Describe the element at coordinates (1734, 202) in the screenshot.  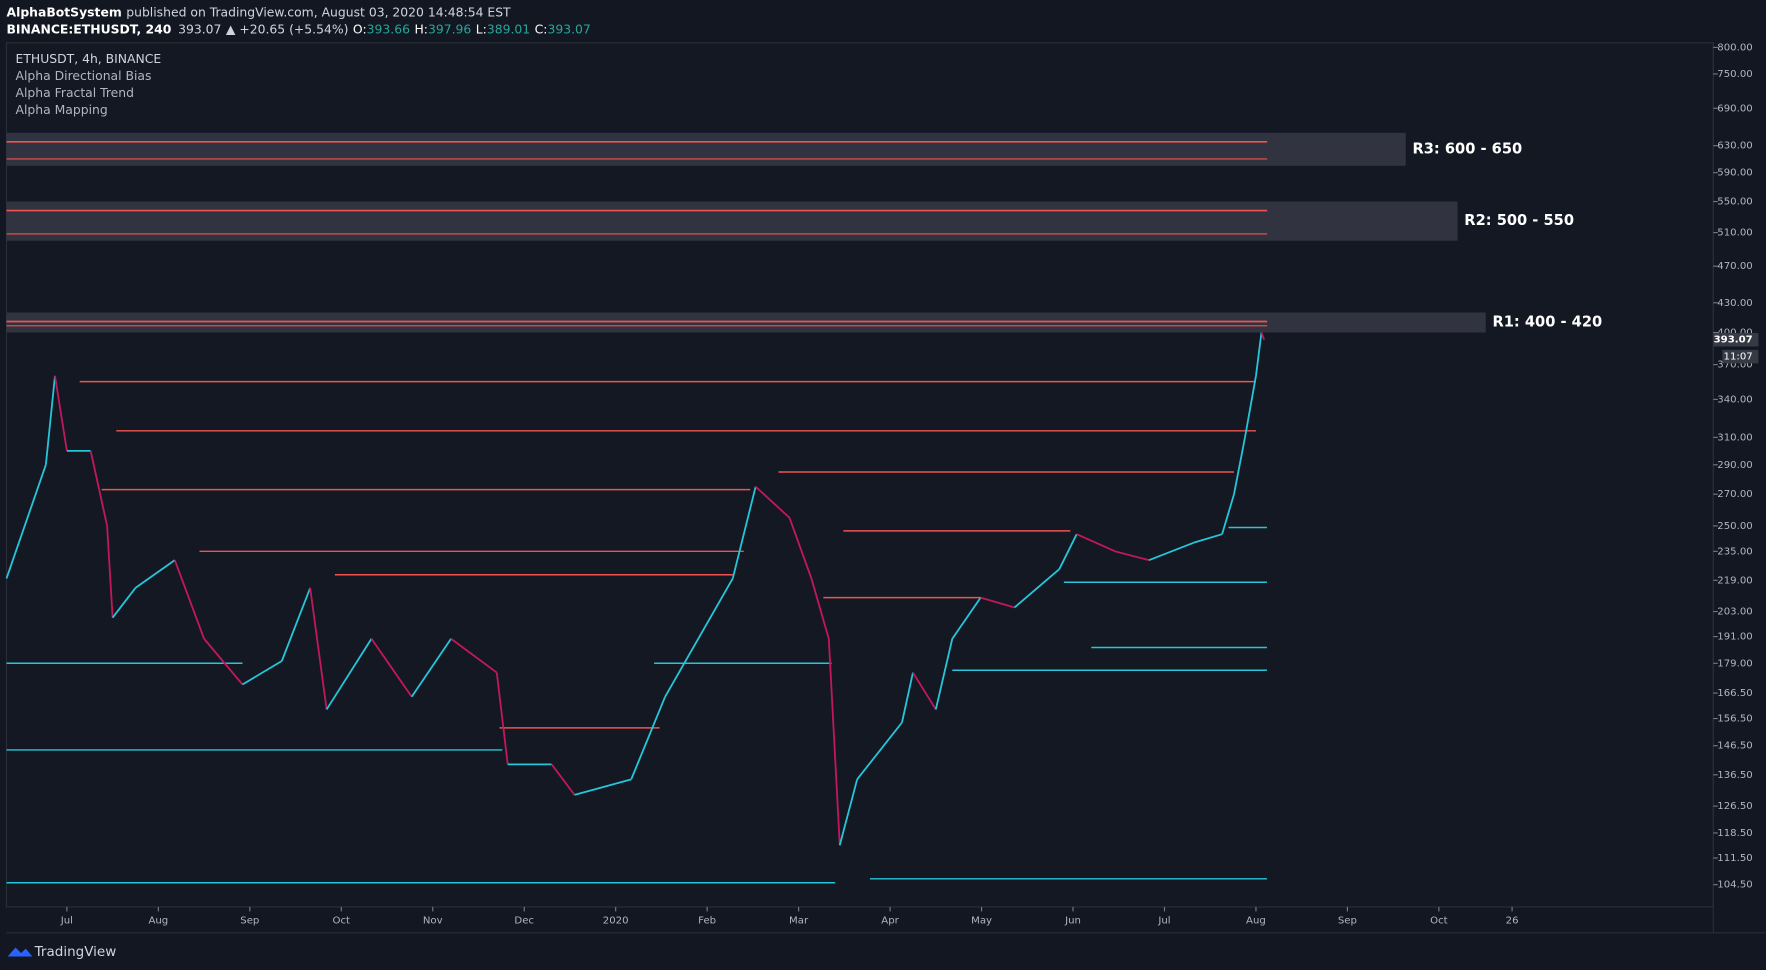
I see `y-tick-label: 550.00` at that location.